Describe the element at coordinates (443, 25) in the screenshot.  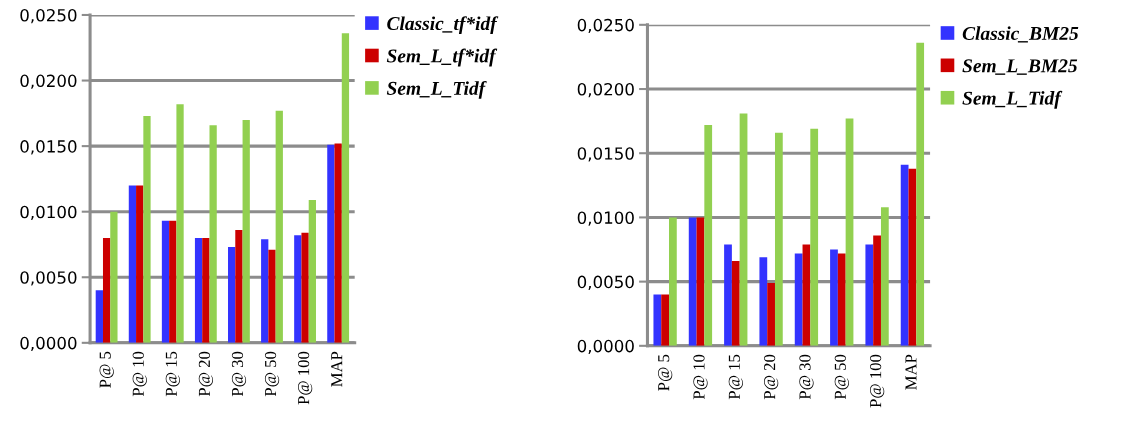
I see `legend-label: Classic_tf*idf` at that location.